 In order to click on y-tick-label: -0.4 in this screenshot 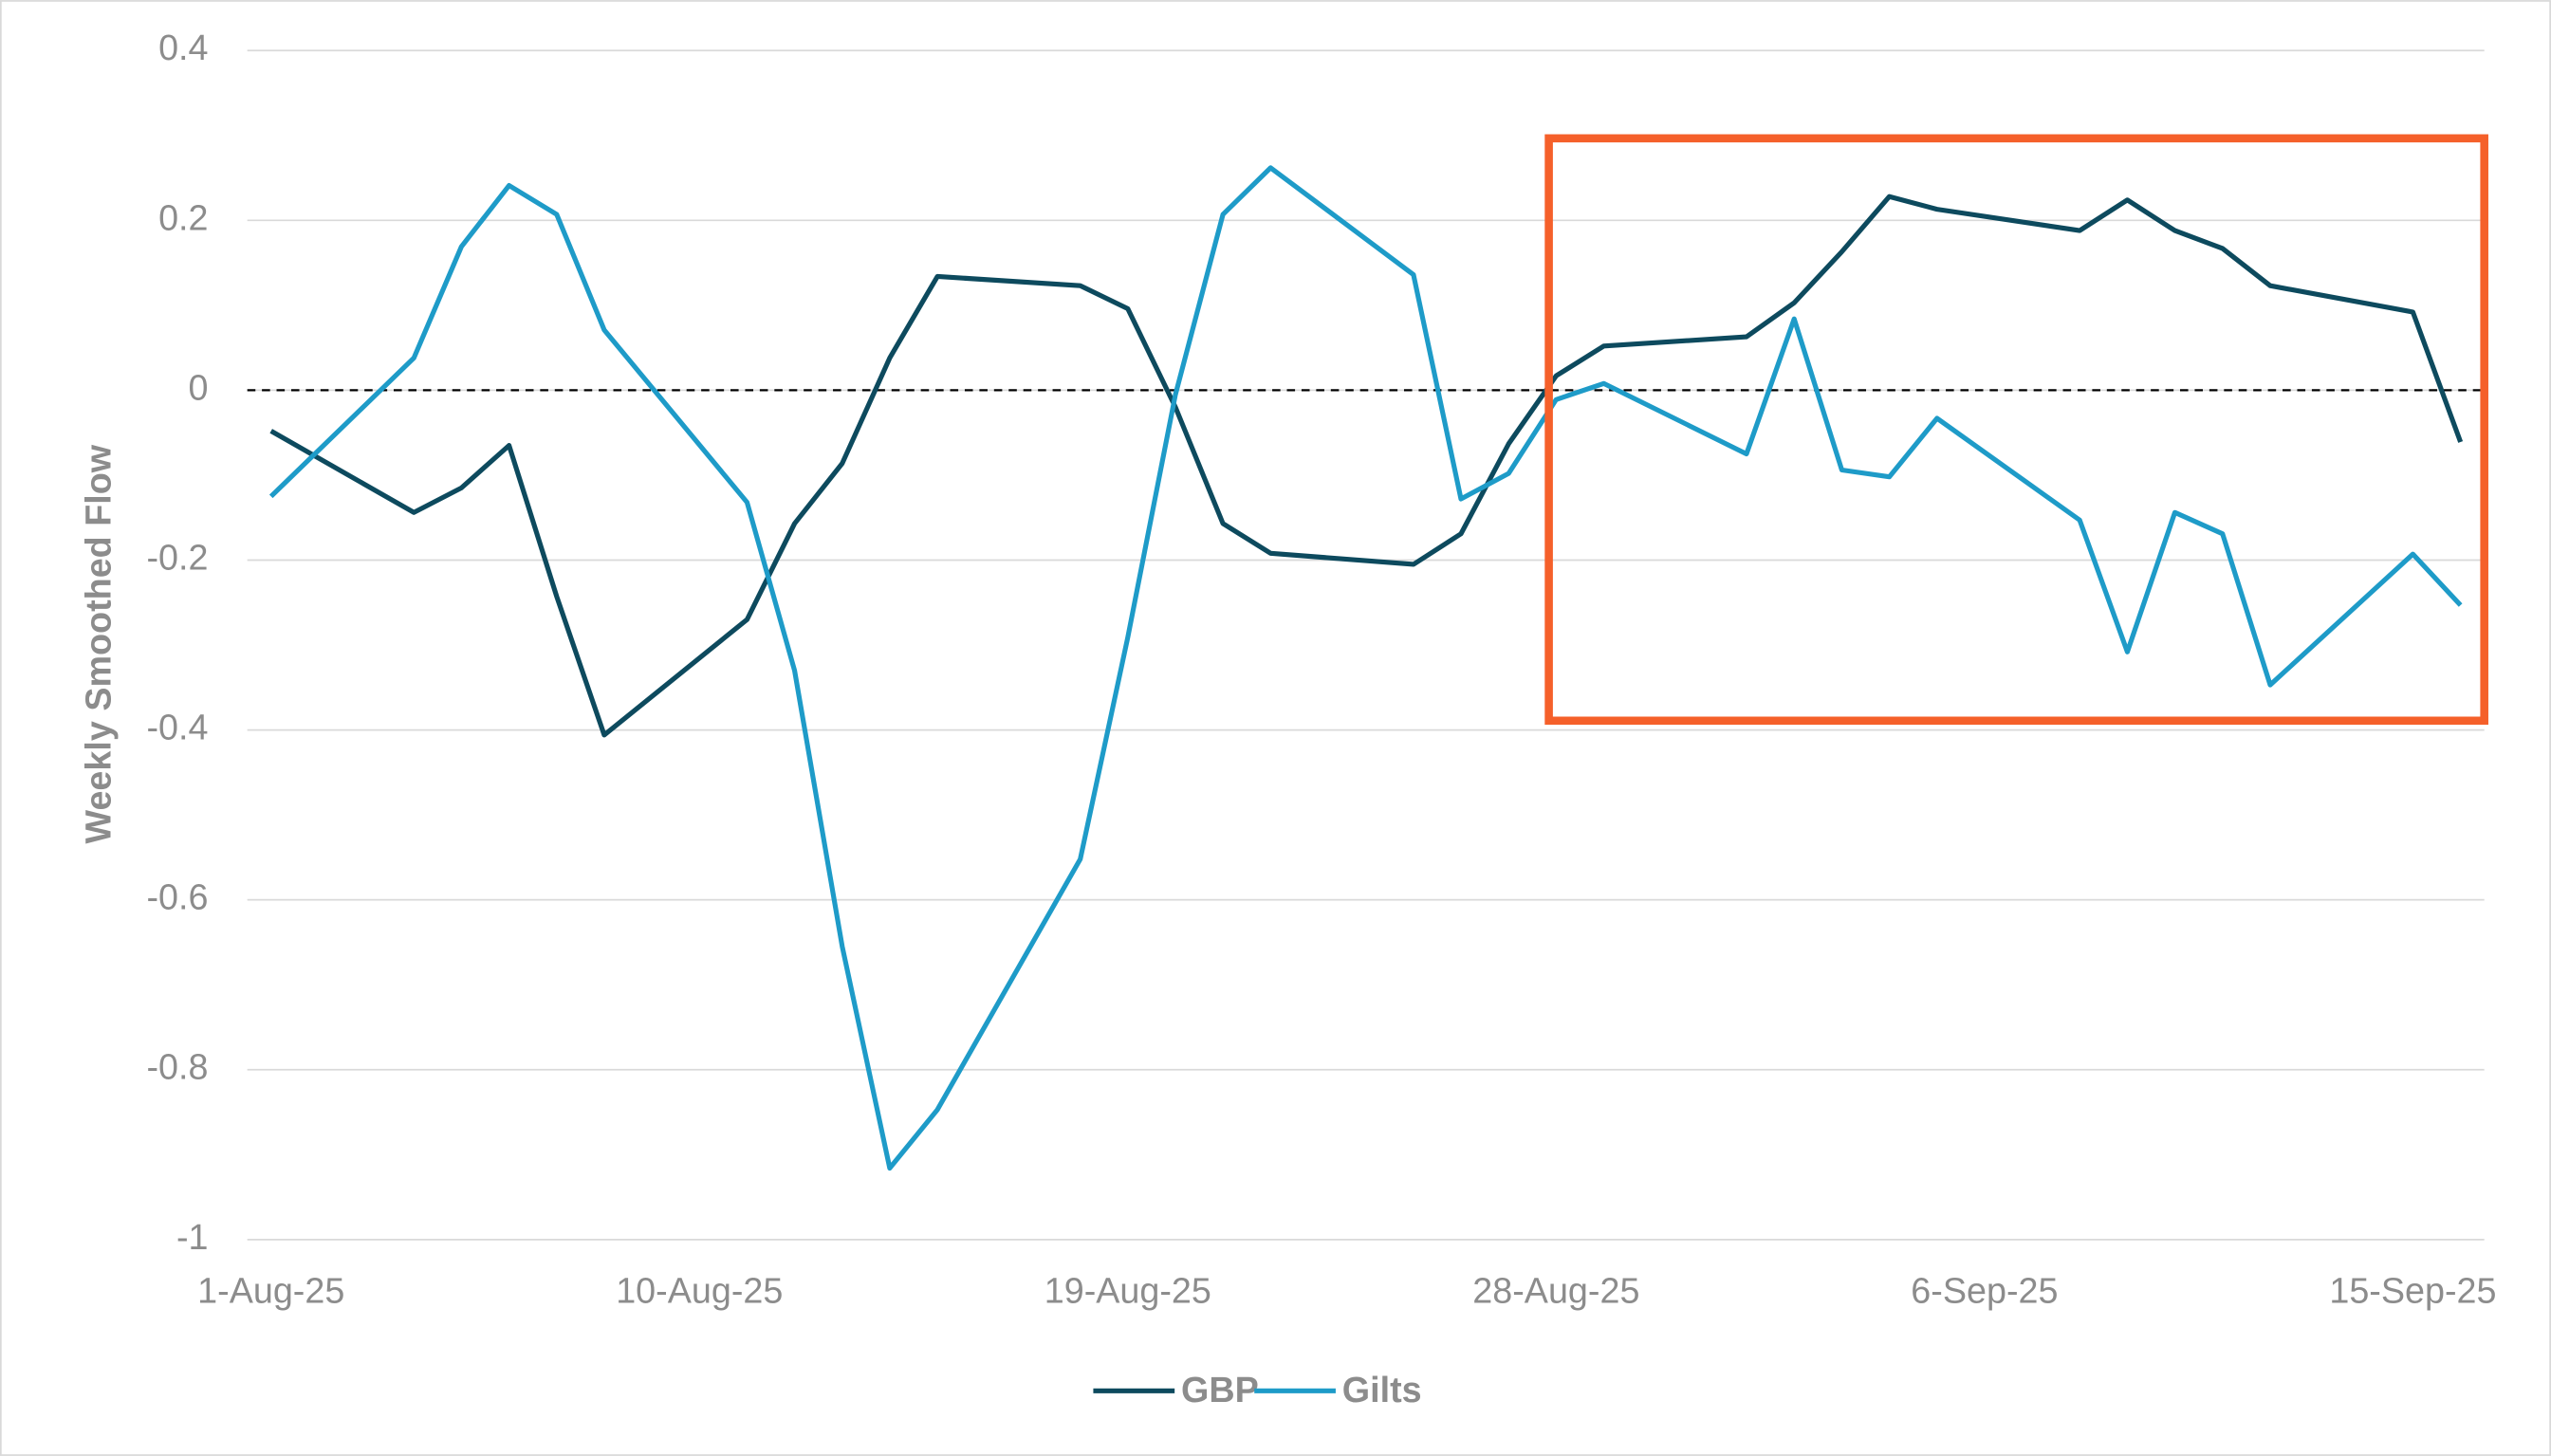, I will do `click(178, 728)`.